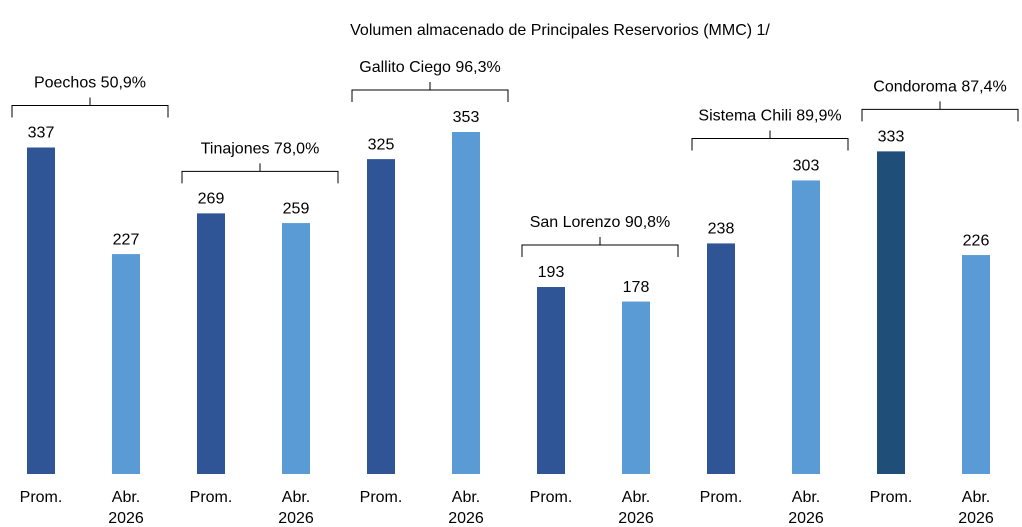 This screenshot has width=1022, height=527. I want to click on value-label: 269, so click(211, 199).